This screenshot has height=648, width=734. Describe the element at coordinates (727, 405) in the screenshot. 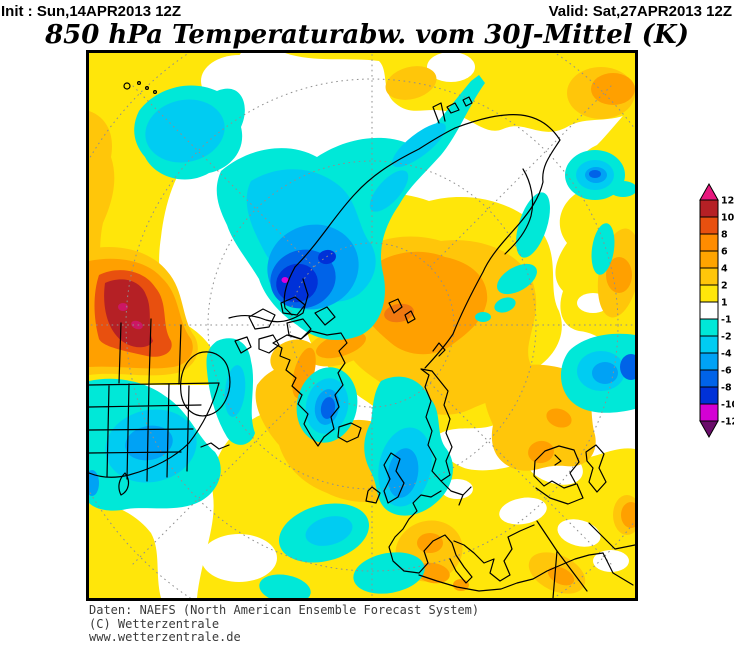

I see `scale-tick-label: -10` at that location.